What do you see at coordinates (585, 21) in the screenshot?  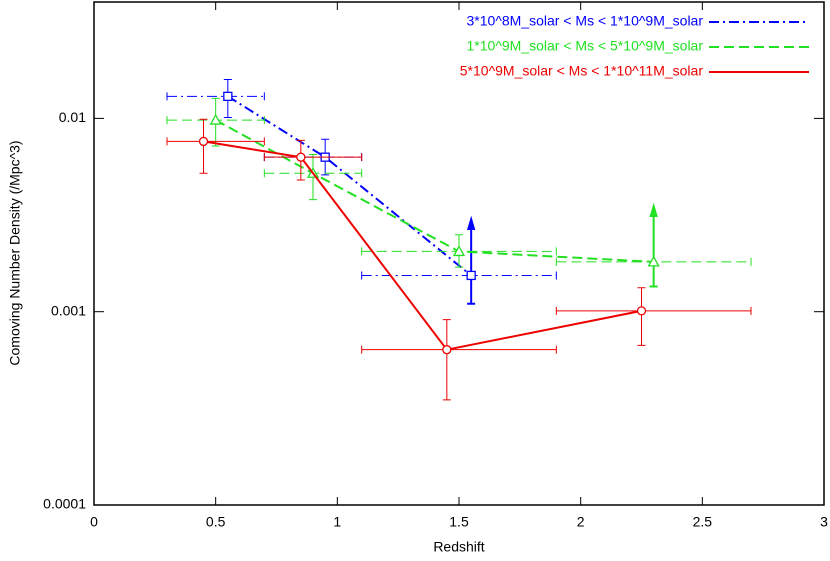 I see `legend-label: 3*10^8M_solar < Ms < 1*10^9M_solar` at bounding box center [585, 21].